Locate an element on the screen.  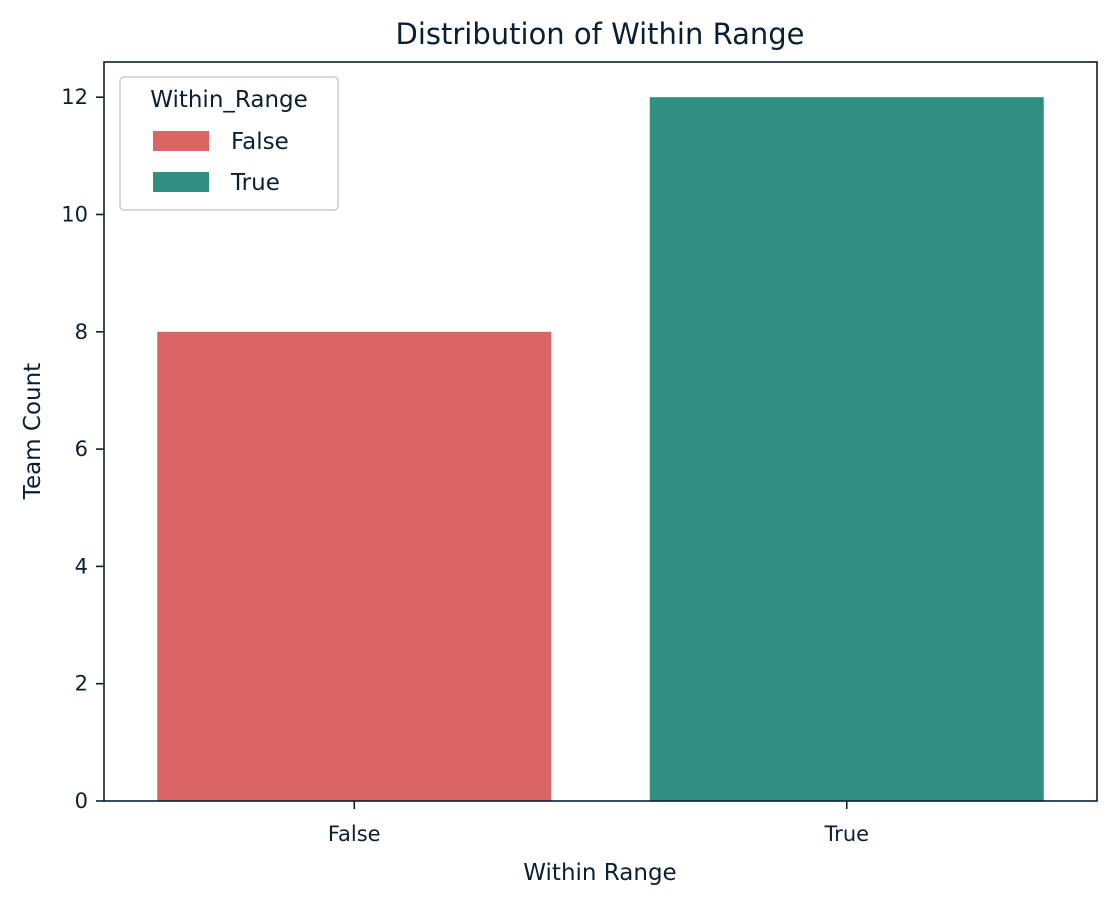
legend-swatch-true is located at coordinates (181, 182).